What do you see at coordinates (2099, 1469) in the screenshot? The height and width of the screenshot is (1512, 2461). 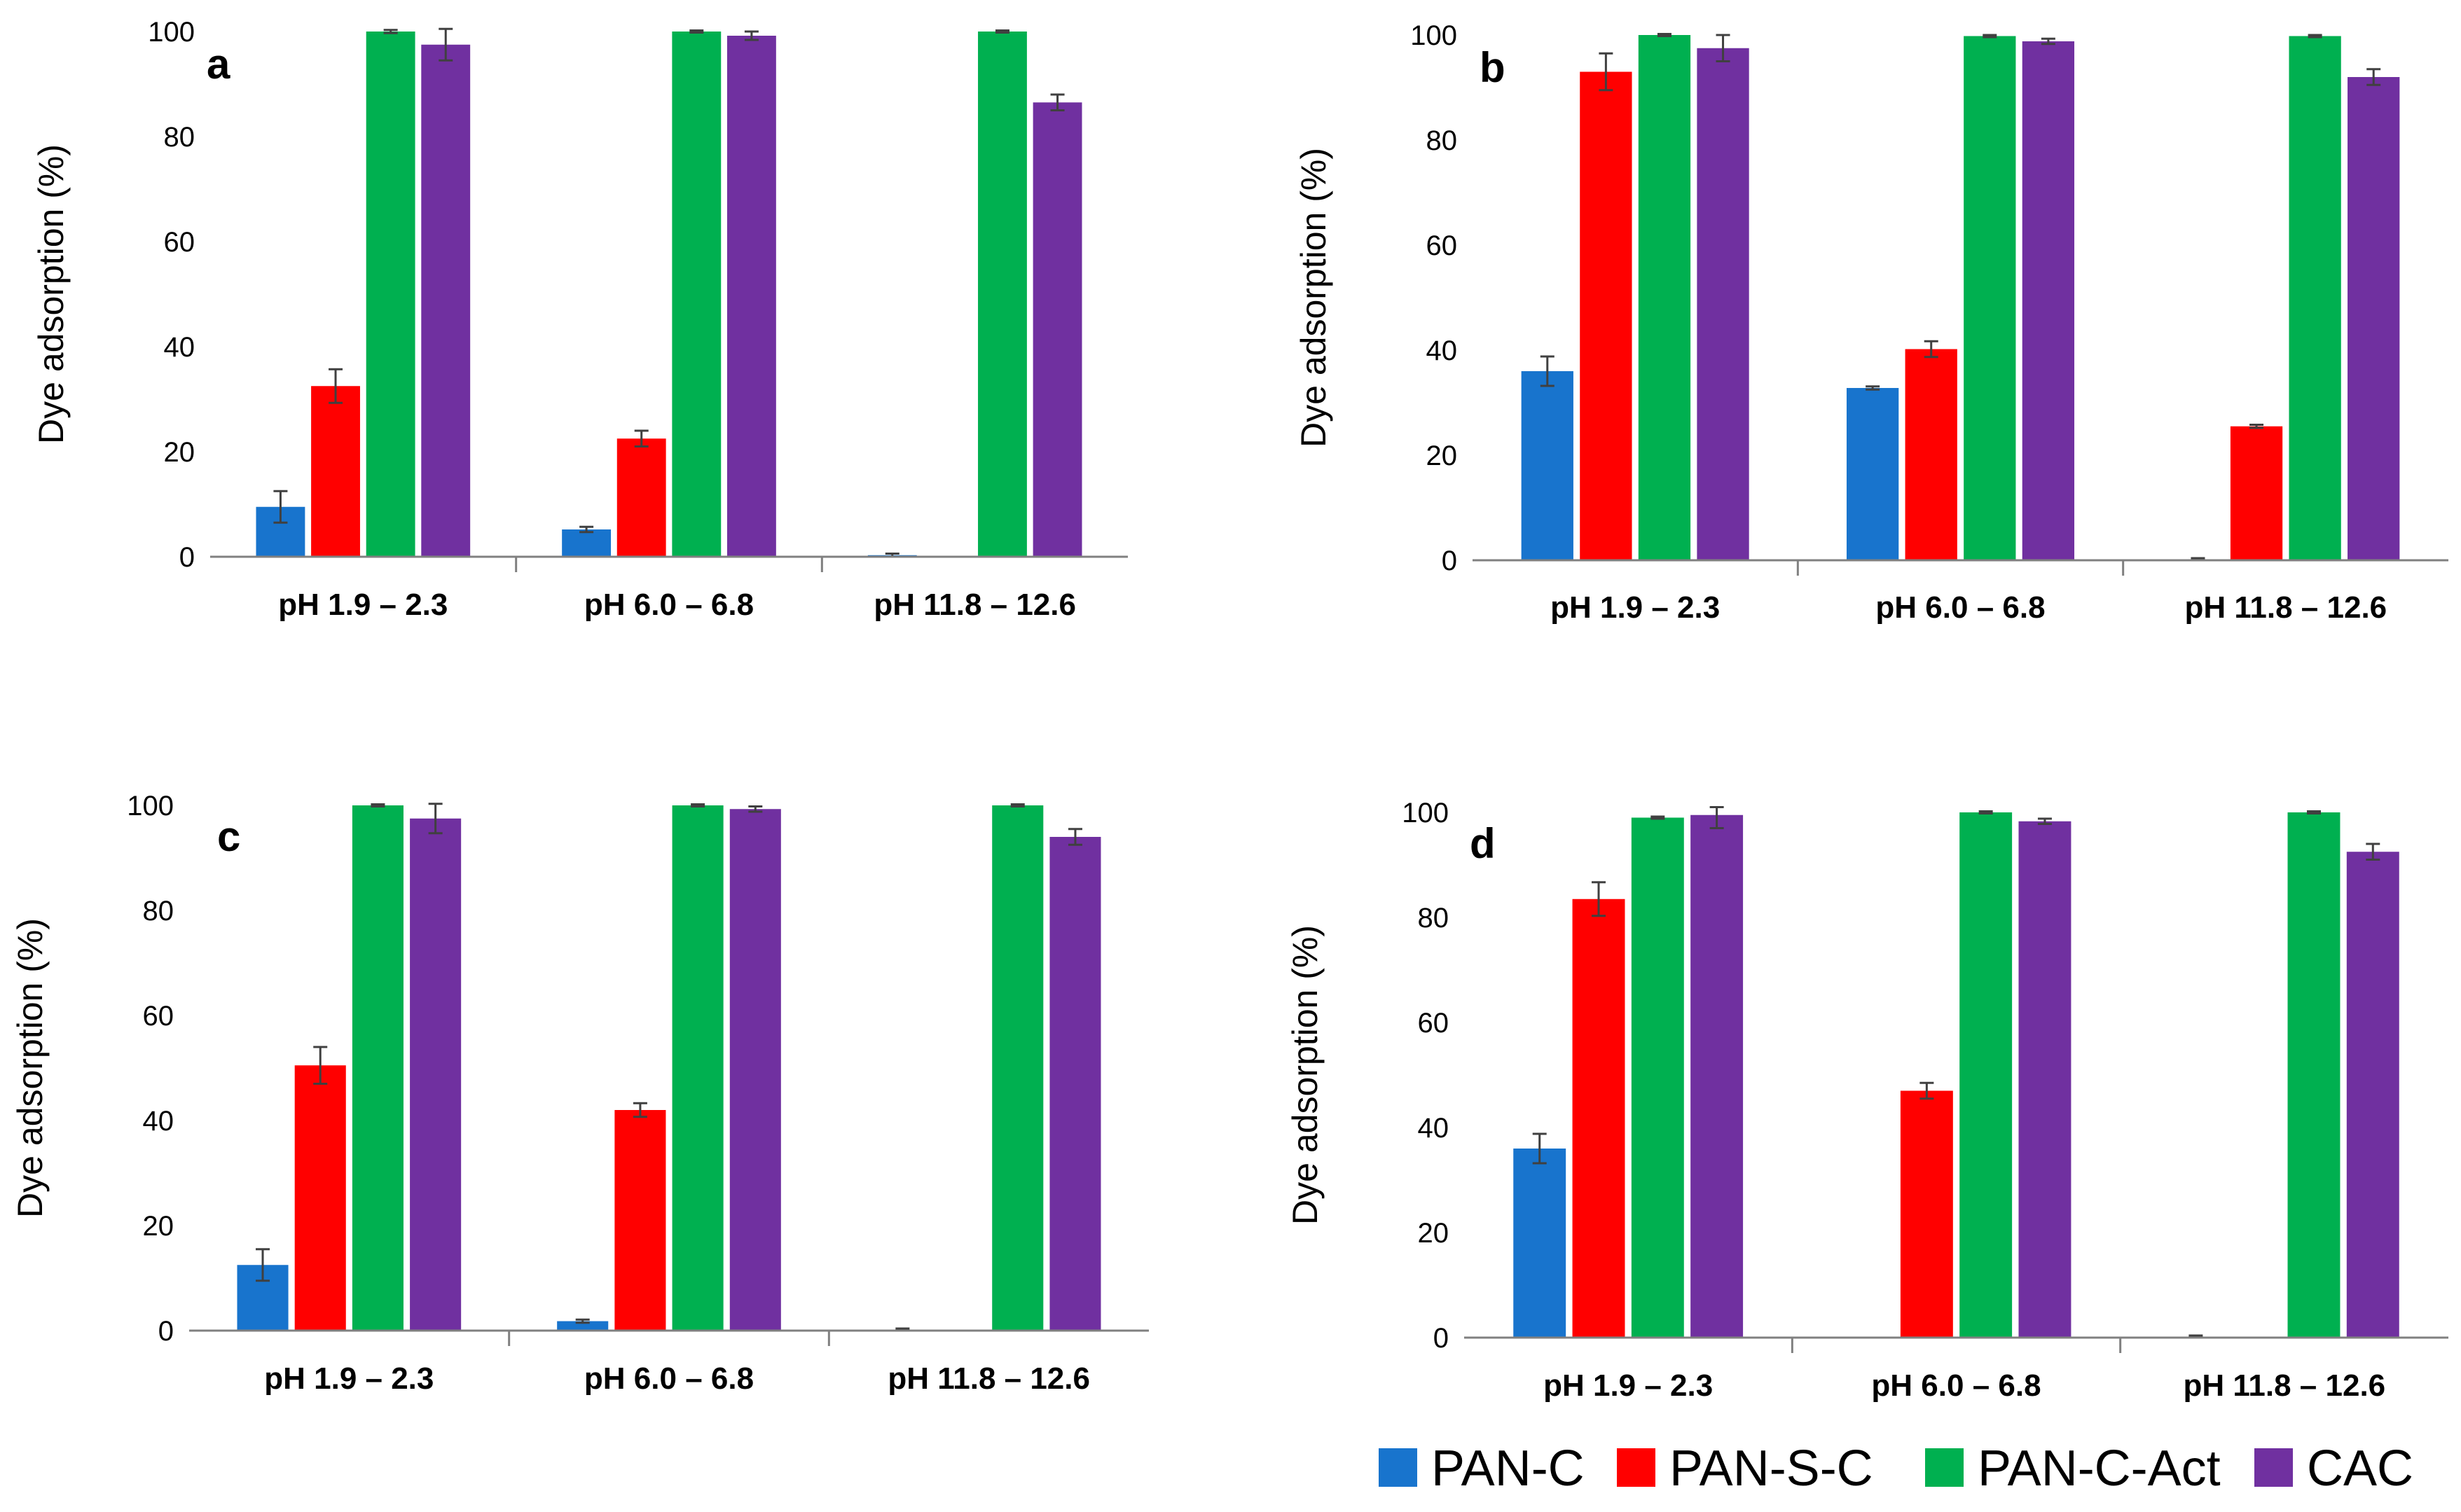 I see `legend-label: PAN-C-Act` at bounding box center [2099, 1469].